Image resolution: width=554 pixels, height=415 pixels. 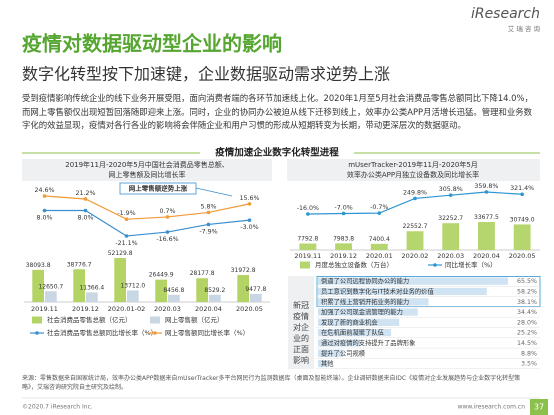 What do you see at coordinates (120, 253) in the screenshot?
I see `bar-label: 52129.8` at bounding box center [120, 253].